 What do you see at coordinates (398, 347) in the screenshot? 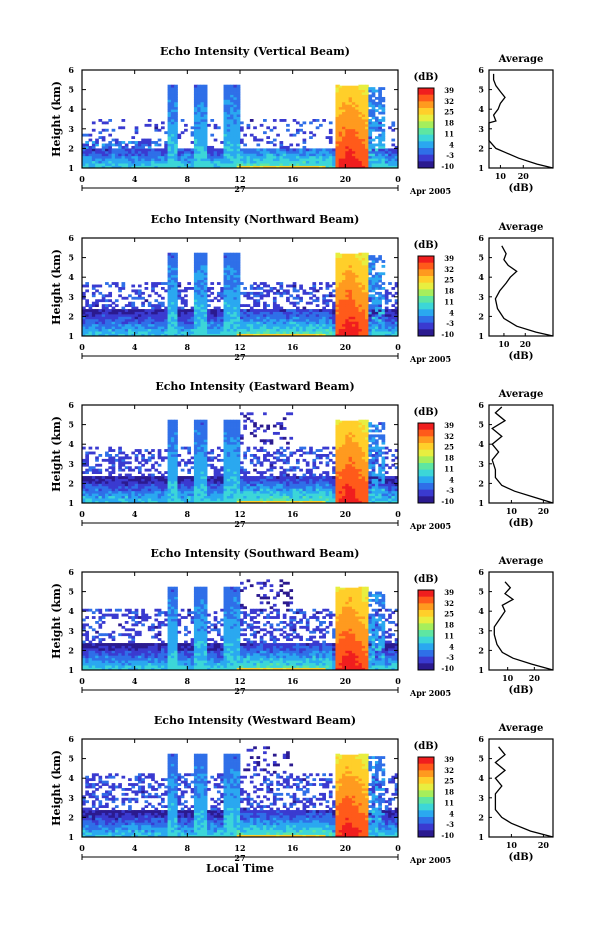
I see `x-tick-label: 0` at bounding box center [398, 347].